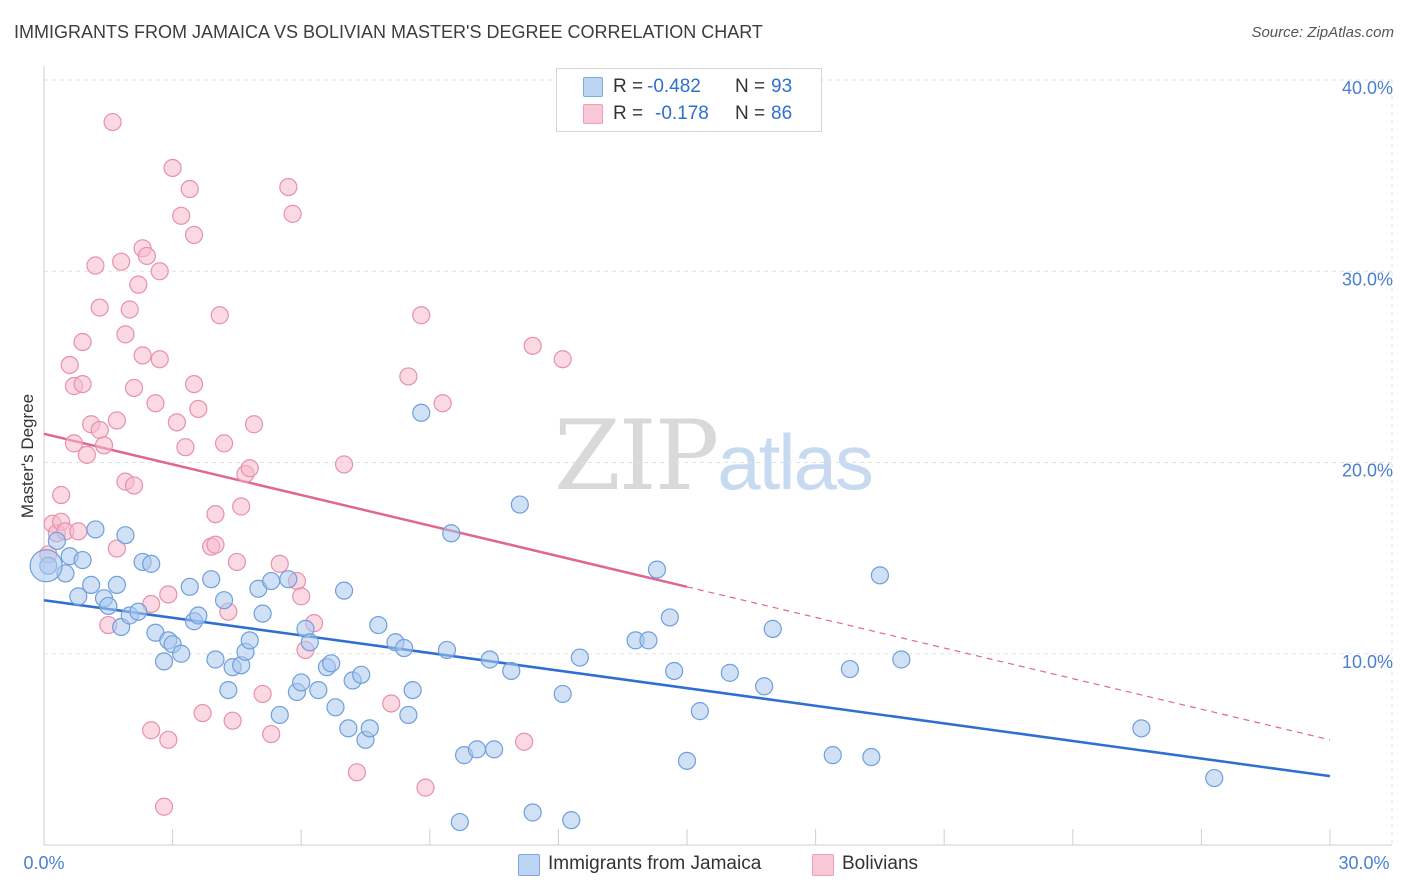  What do you see at coordinates (1367, 471) in the screenshot?
I see `y-tick-label: 20.0%` at bounding box center [1367, 471].